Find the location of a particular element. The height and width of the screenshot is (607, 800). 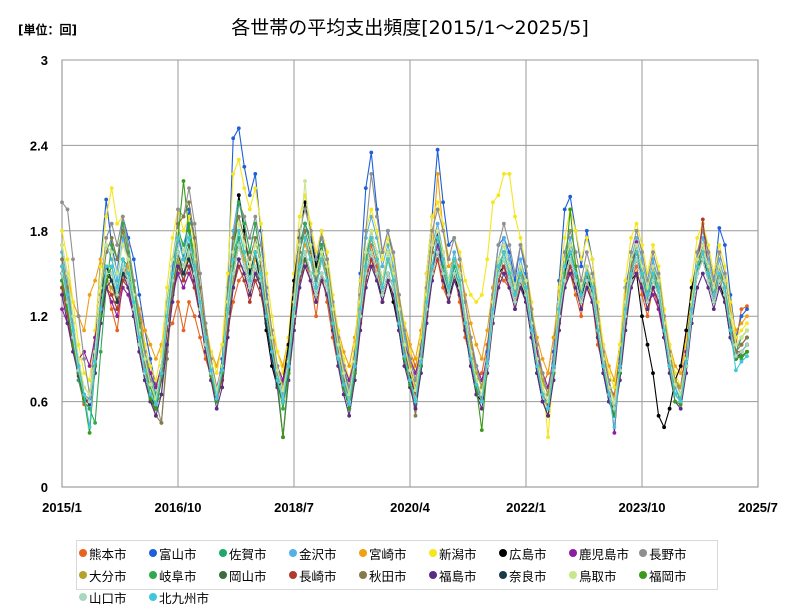

x-tick-label: 2025/7 is located at coordinates (758, 507).